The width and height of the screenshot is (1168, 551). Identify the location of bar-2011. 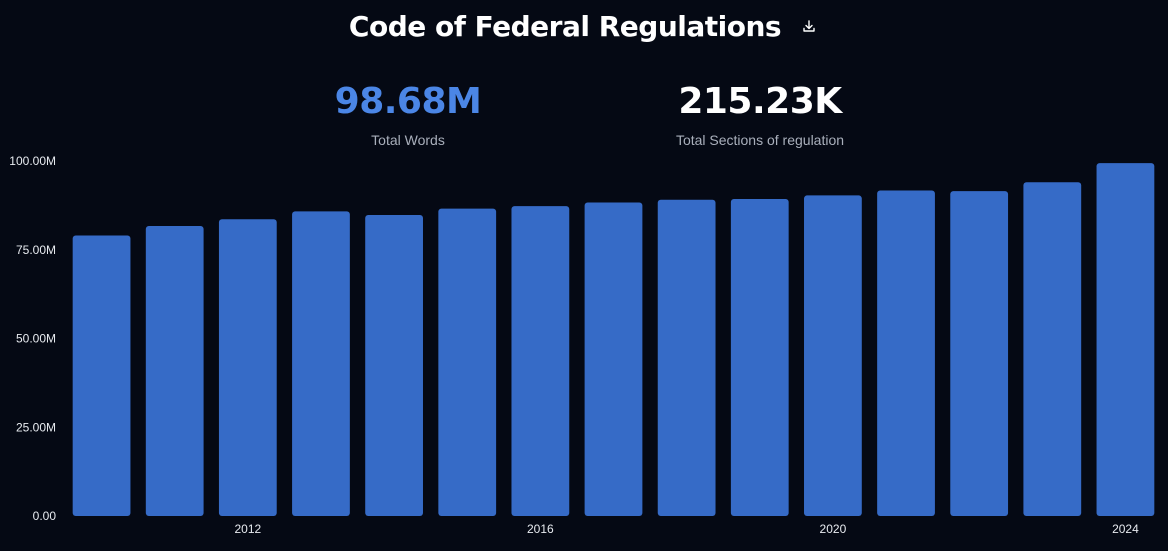
(174, 370).